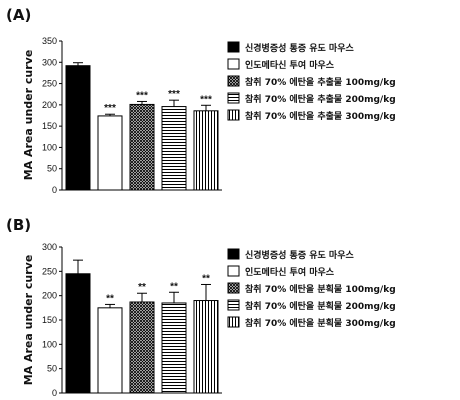 Image resolution: width=460 pixels, height=400 pixels. I want to click on panel-a-y-ticks: 0 50 100 150 200 250 300 350, so click(52, 115).